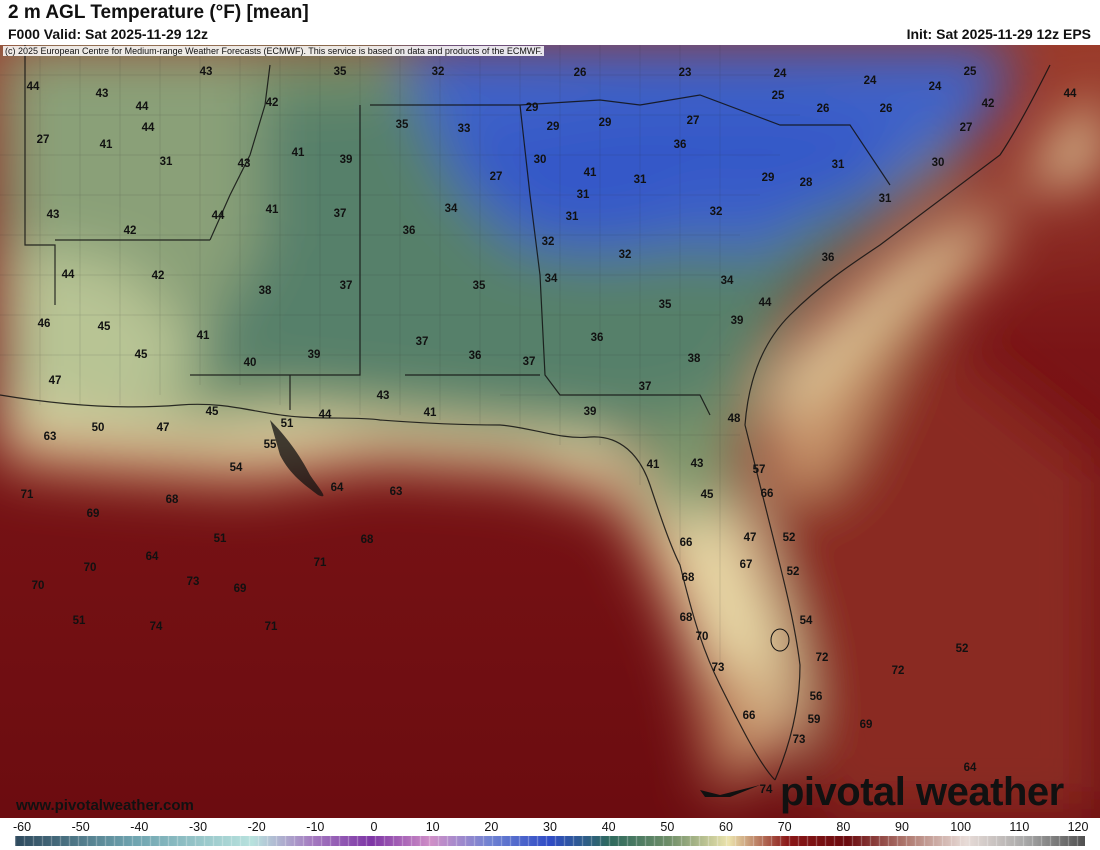 The width and height of the screenshot is (1100, 850). What do you see at coordinates (843, 827) in the screenshot?
I see `color-scale-tick-label: 80` at bounding box center [843, 827].